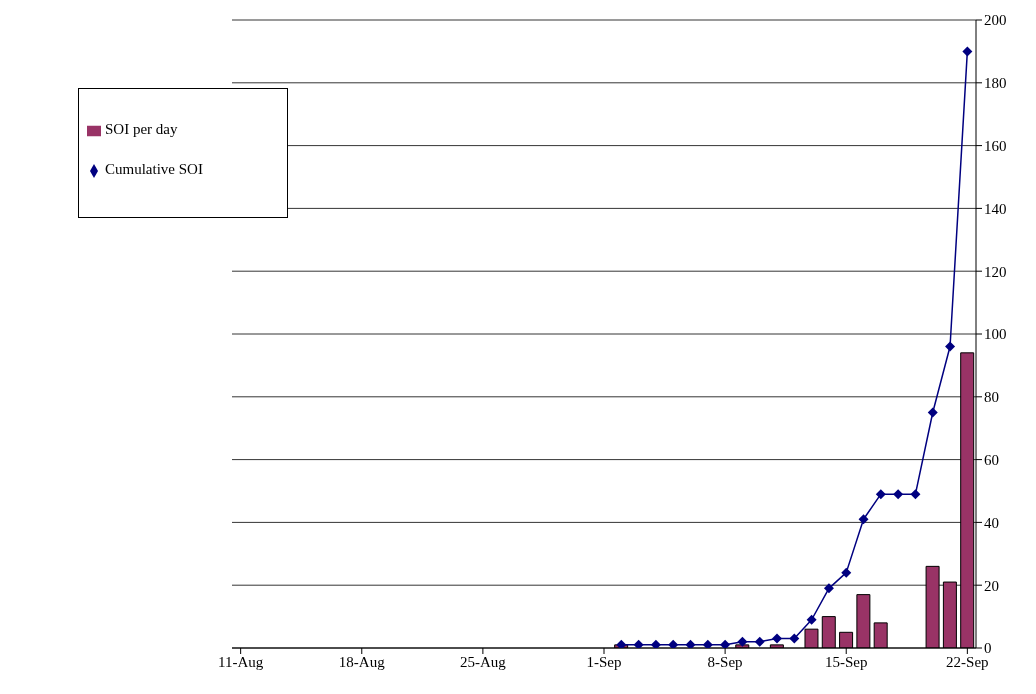  What do you see at coordinates (846, 661) in the screenshot?
I see `x-tick-label: 15-Sep` at bounding box center [846, 661].